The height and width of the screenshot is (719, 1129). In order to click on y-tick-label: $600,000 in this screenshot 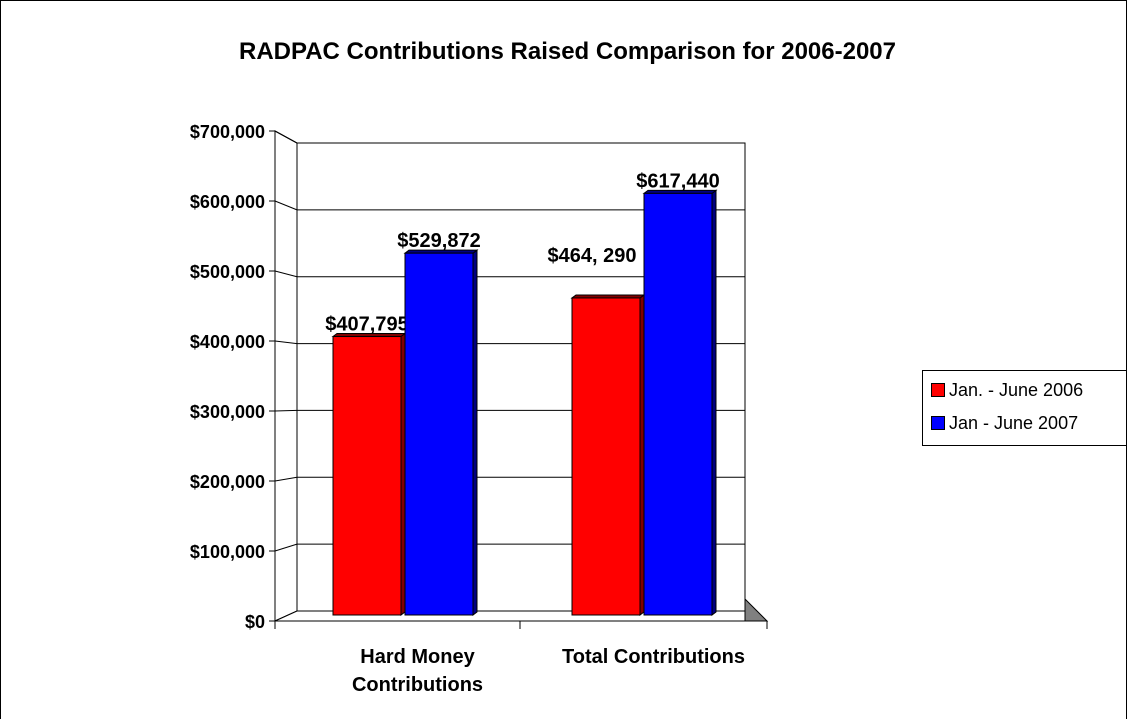, I will do `click(227, 202)`.